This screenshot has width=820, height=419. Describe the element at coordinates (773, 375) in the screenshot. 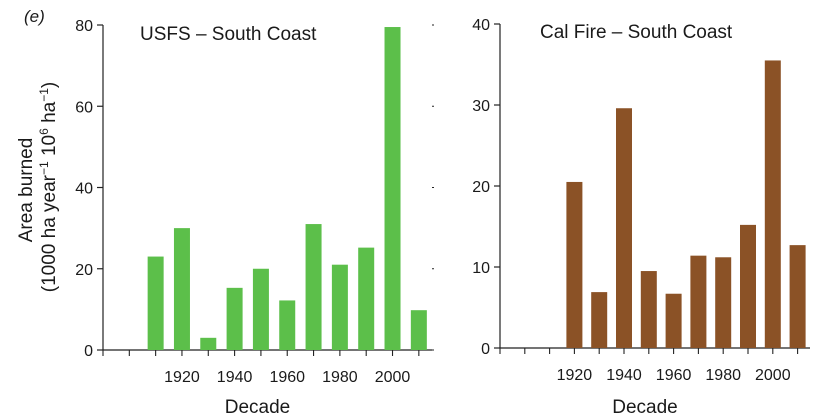

I see `cal-fire-x-tick-label: 2000` at that location.